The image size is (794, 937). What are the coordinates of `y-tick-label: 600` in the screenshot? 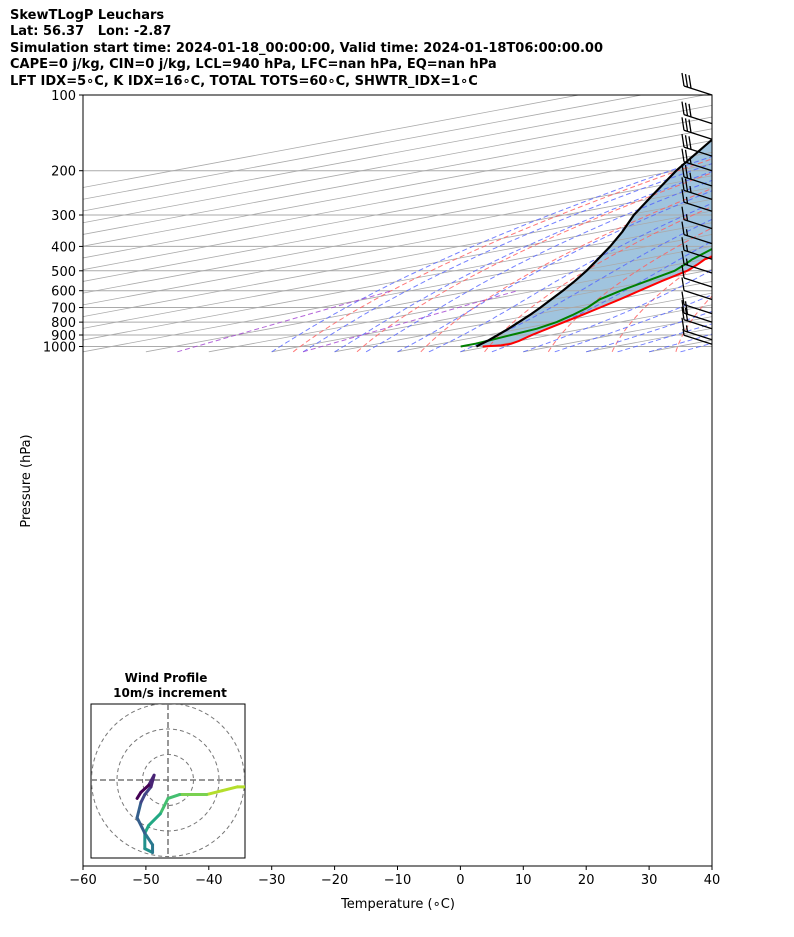 It's located at (63, 292).